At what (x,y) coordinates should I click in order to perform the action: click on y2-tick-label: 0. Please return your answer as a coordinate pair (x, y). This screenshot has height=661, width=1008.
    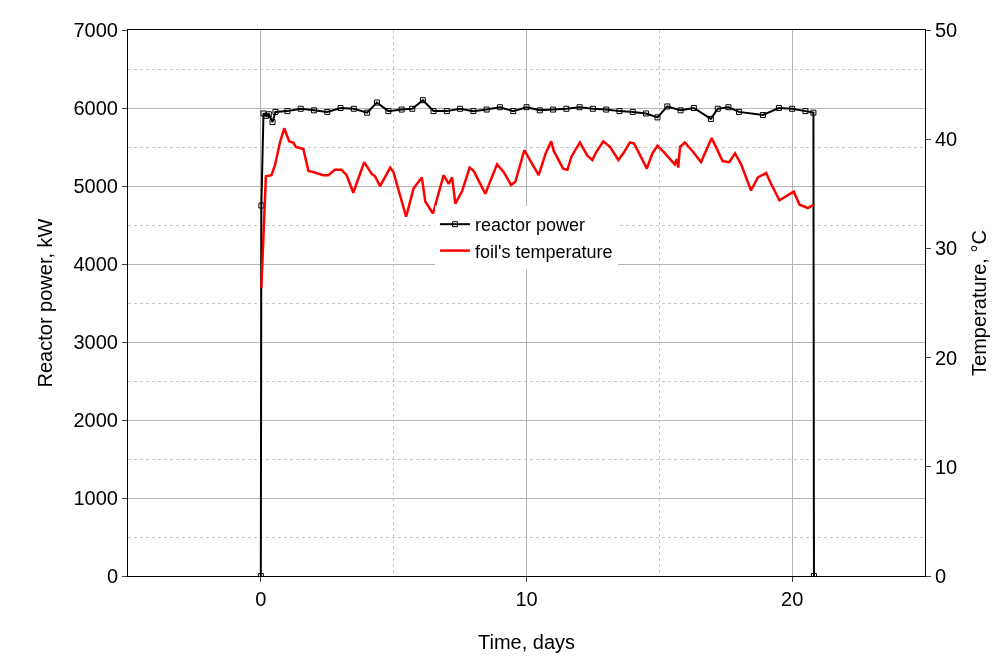
    Looking at the image, I should click on (941, 576).